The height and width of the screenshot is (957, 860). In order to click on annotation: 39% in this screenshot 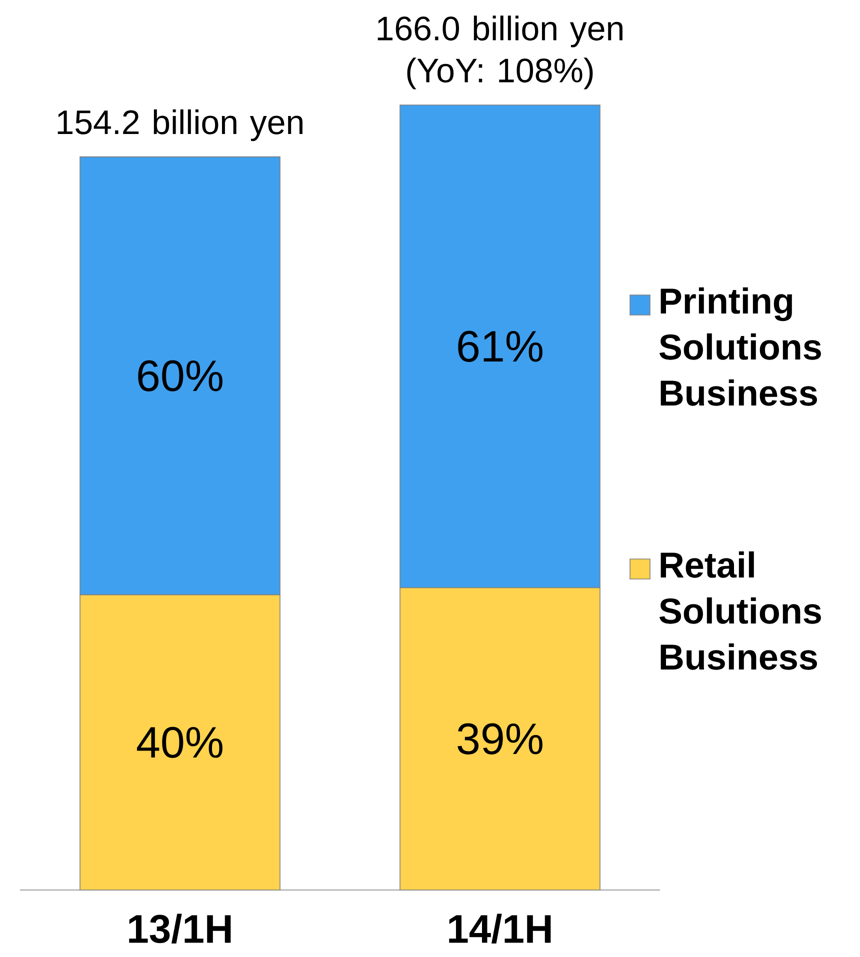, I will do `click(500, 738)`.